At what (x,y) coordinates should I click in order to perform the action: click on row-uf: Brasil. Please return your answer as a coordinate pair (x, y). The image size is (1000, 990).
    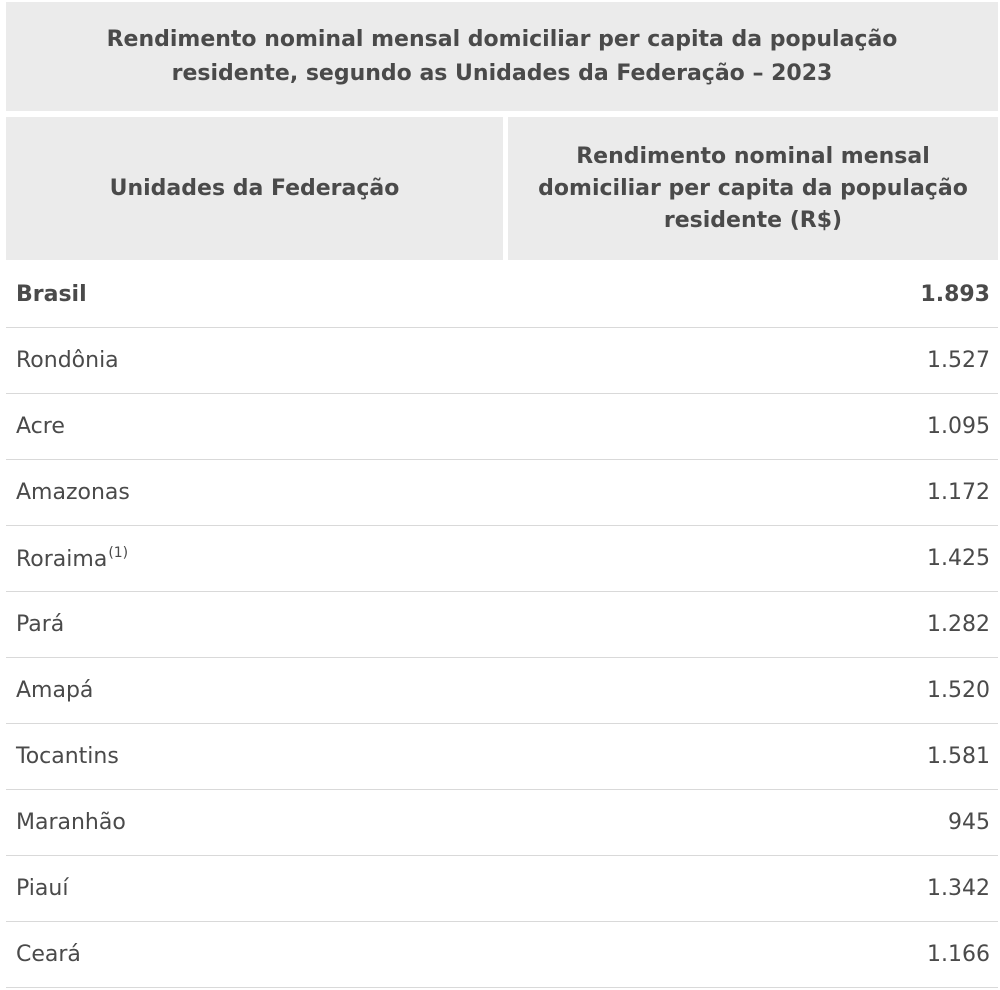
    Looking at the image, I should click on (46, 294).